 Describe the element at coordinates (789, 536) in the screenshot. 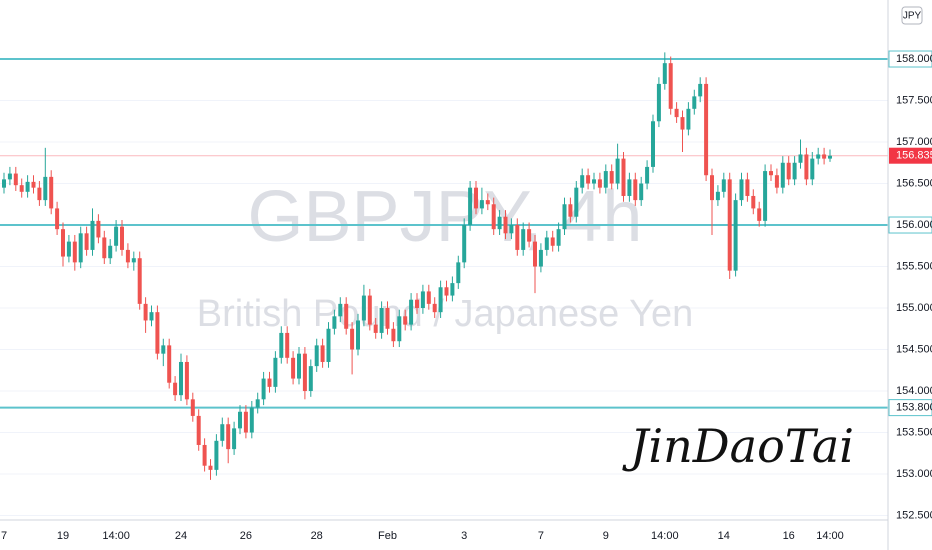

I see `x-tick-label: 16` at that location.